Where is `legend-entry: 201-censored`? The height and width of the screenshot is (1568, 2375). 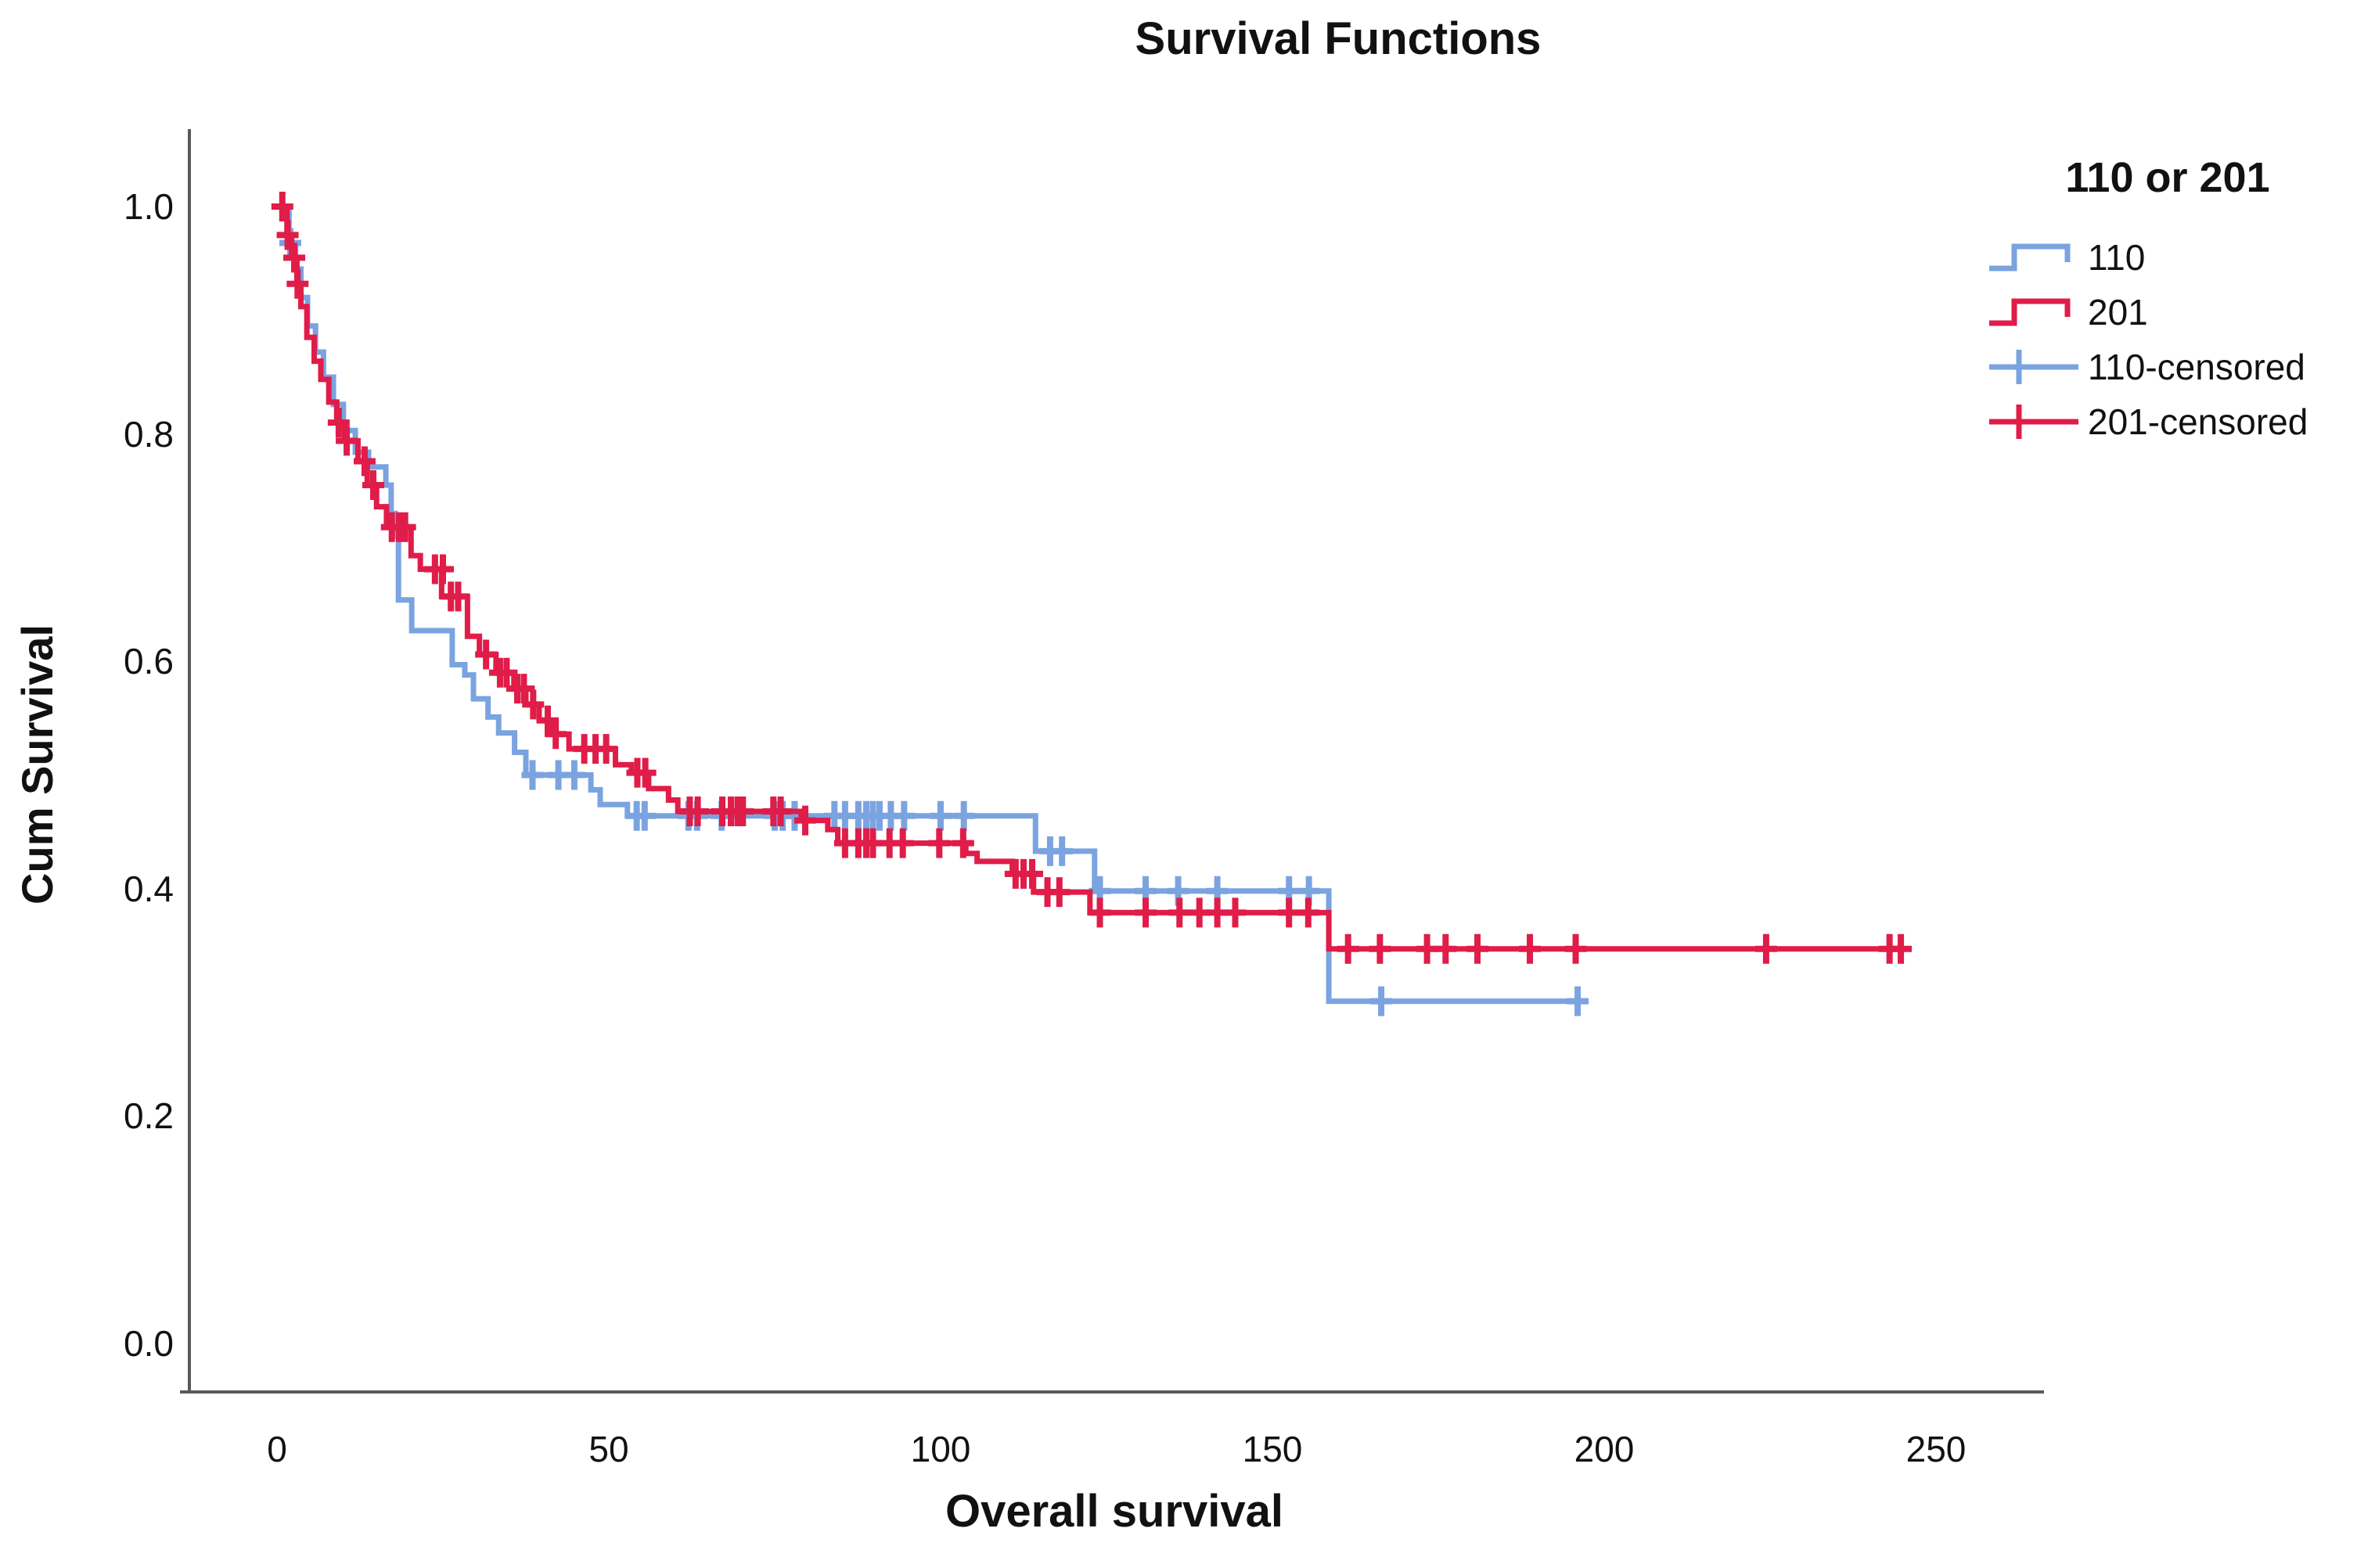
legend-entry: 201-censored is located at coordinates (2181, 422).